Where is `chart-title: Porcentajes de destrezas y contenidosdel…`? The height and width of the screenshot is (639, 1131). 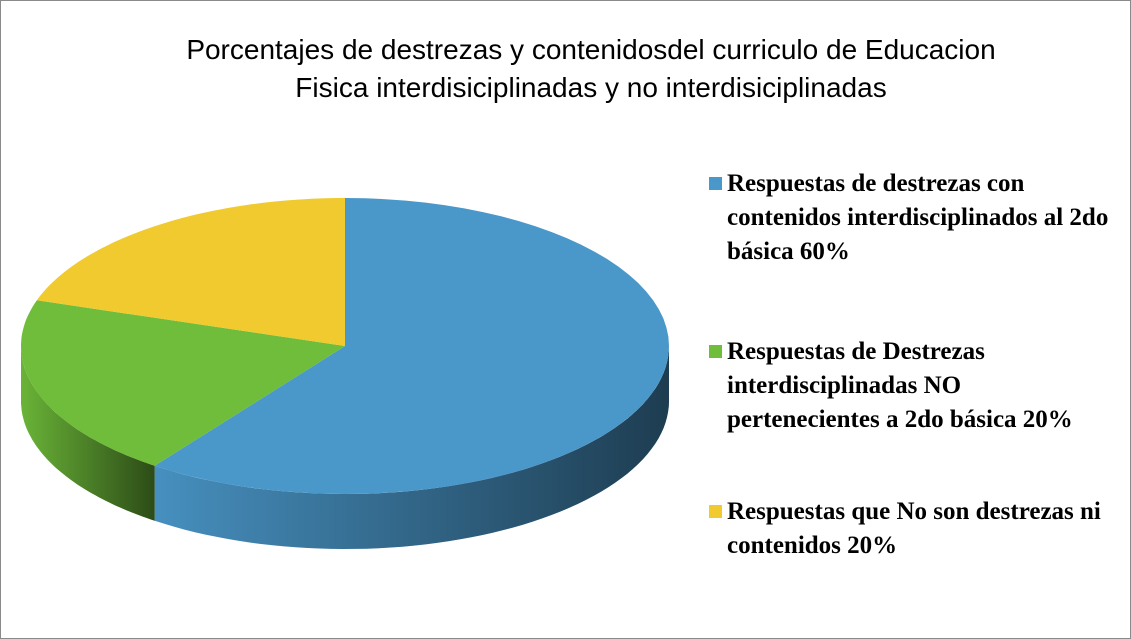 chart-title: Porcentajes de destrezas y contenidosdel… is located at coordinates (591, 68).